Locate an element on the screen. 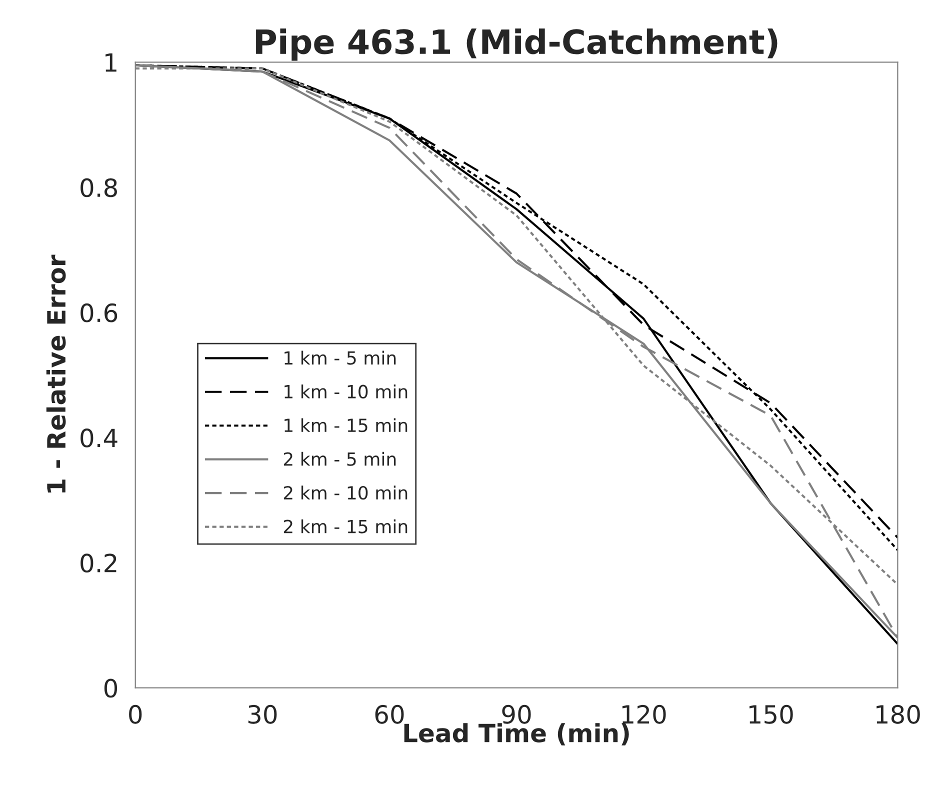 The height and width of the screenshot is (797, 940). legend-label: 1 km - 5 min is located at coordinates (340, 357).